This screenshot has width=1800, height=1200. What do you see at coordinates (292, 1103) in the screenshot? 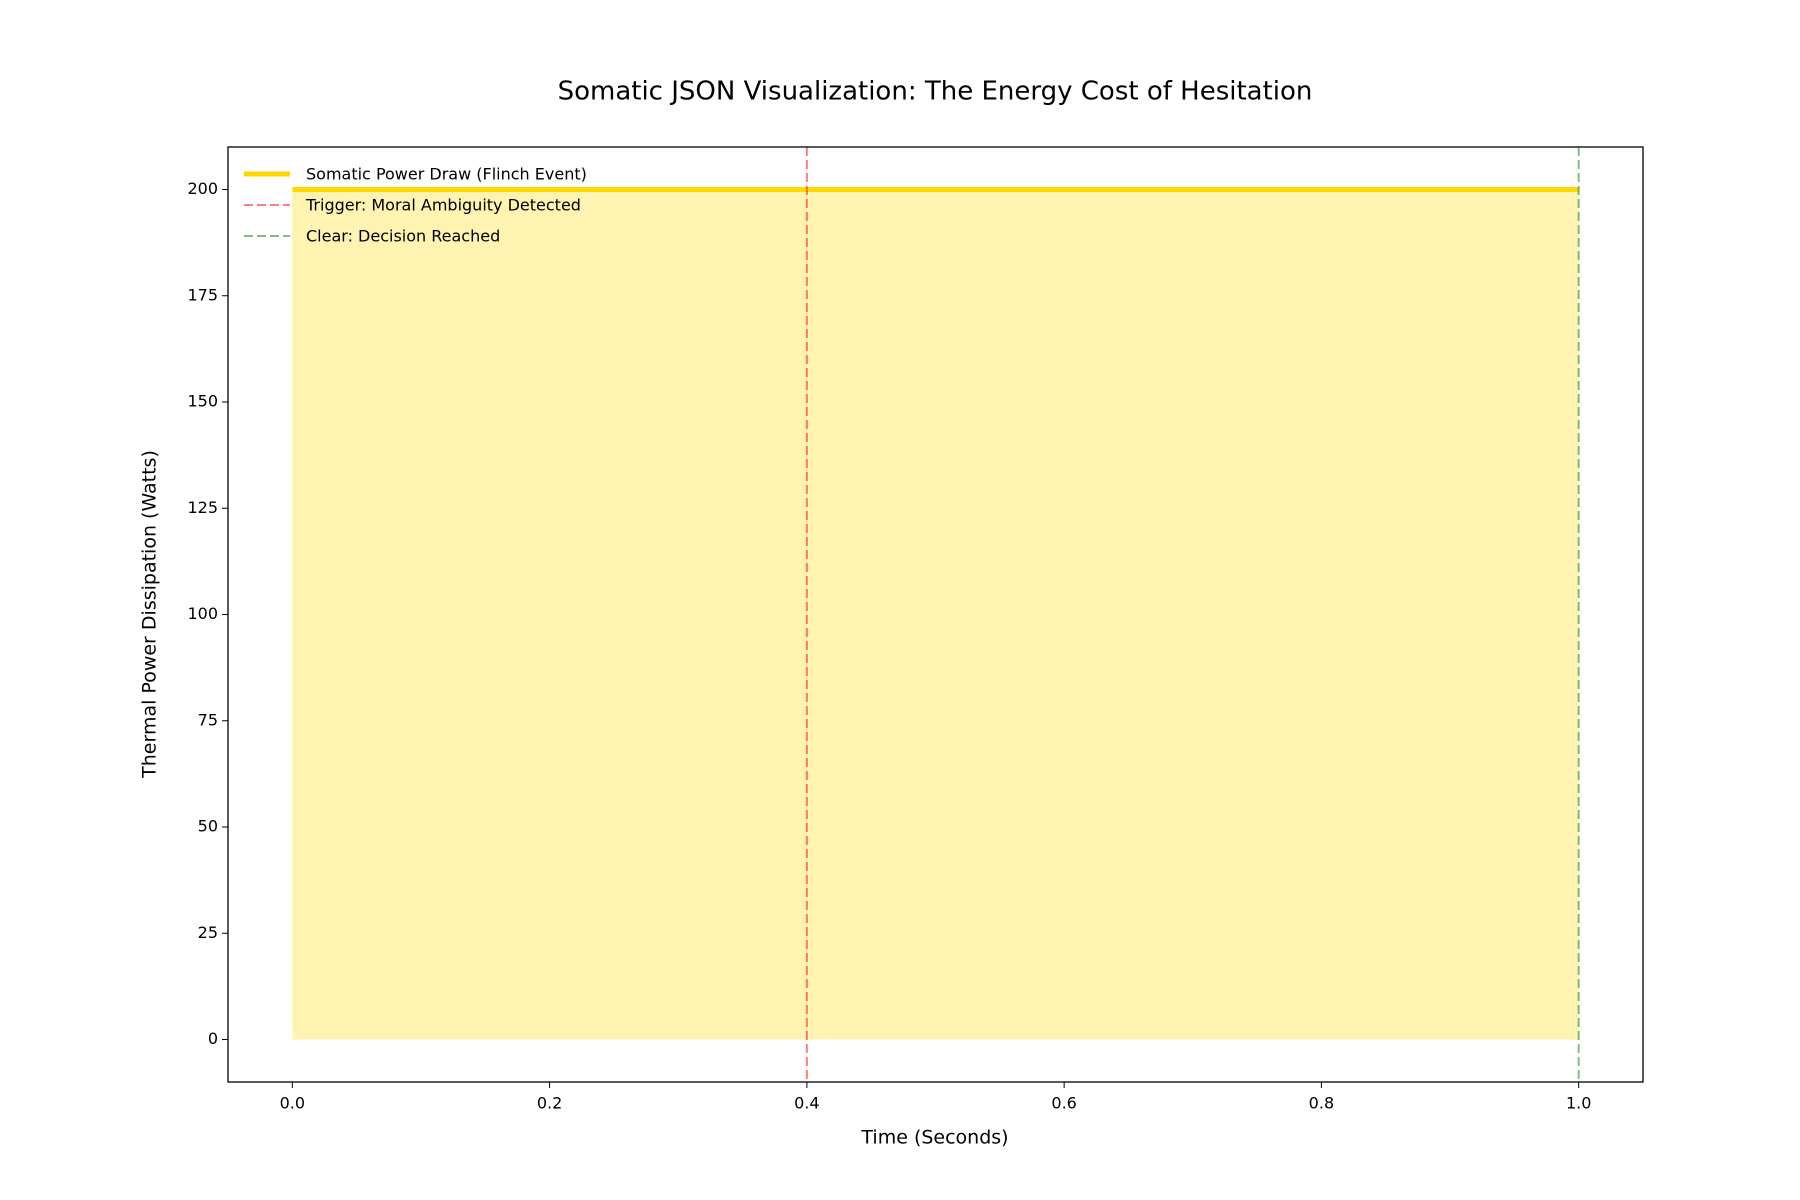
I see `x-tick-label: 0.0` at bounding box center [292, 1103].